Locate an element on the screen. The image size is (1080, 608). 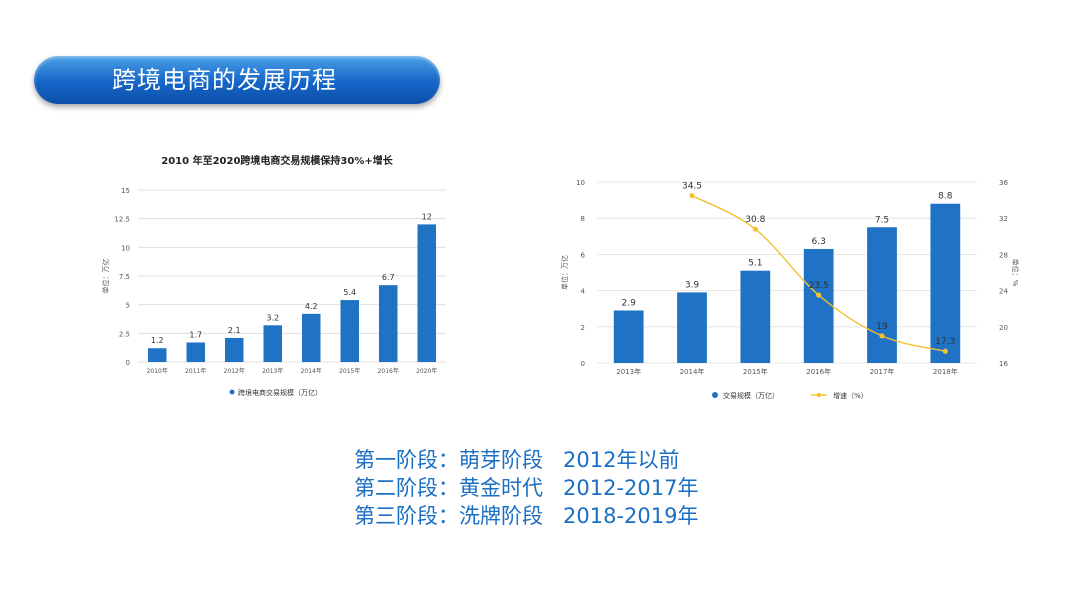
chart1-ytick-label: 0 is located at coordinates (128, 363).